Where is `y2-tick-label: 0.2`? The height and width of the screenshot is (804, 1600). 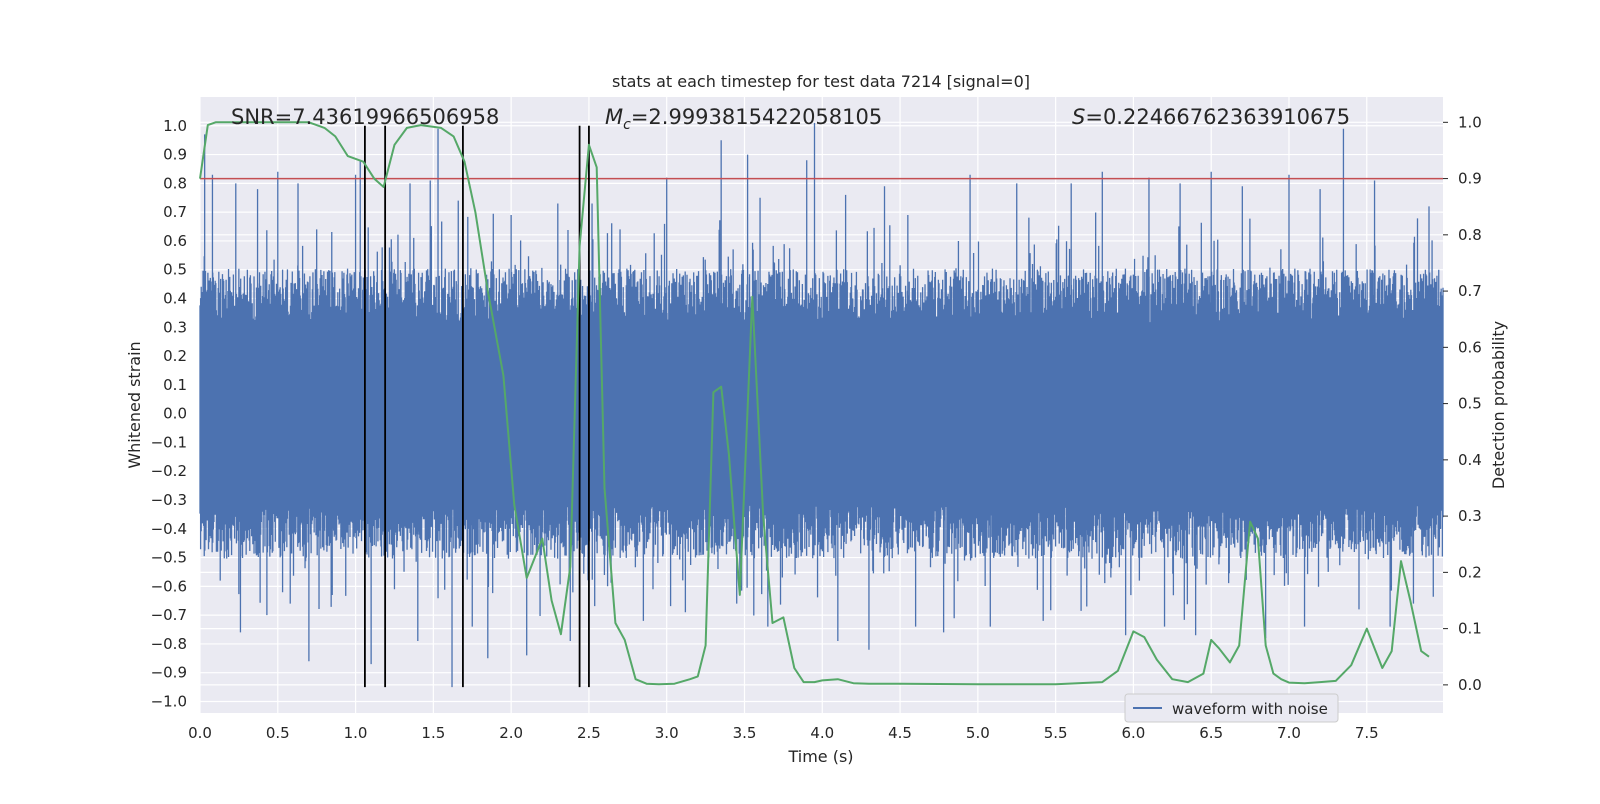 y2-tick-label: 0.2 is located at coordinates (1470, 572).